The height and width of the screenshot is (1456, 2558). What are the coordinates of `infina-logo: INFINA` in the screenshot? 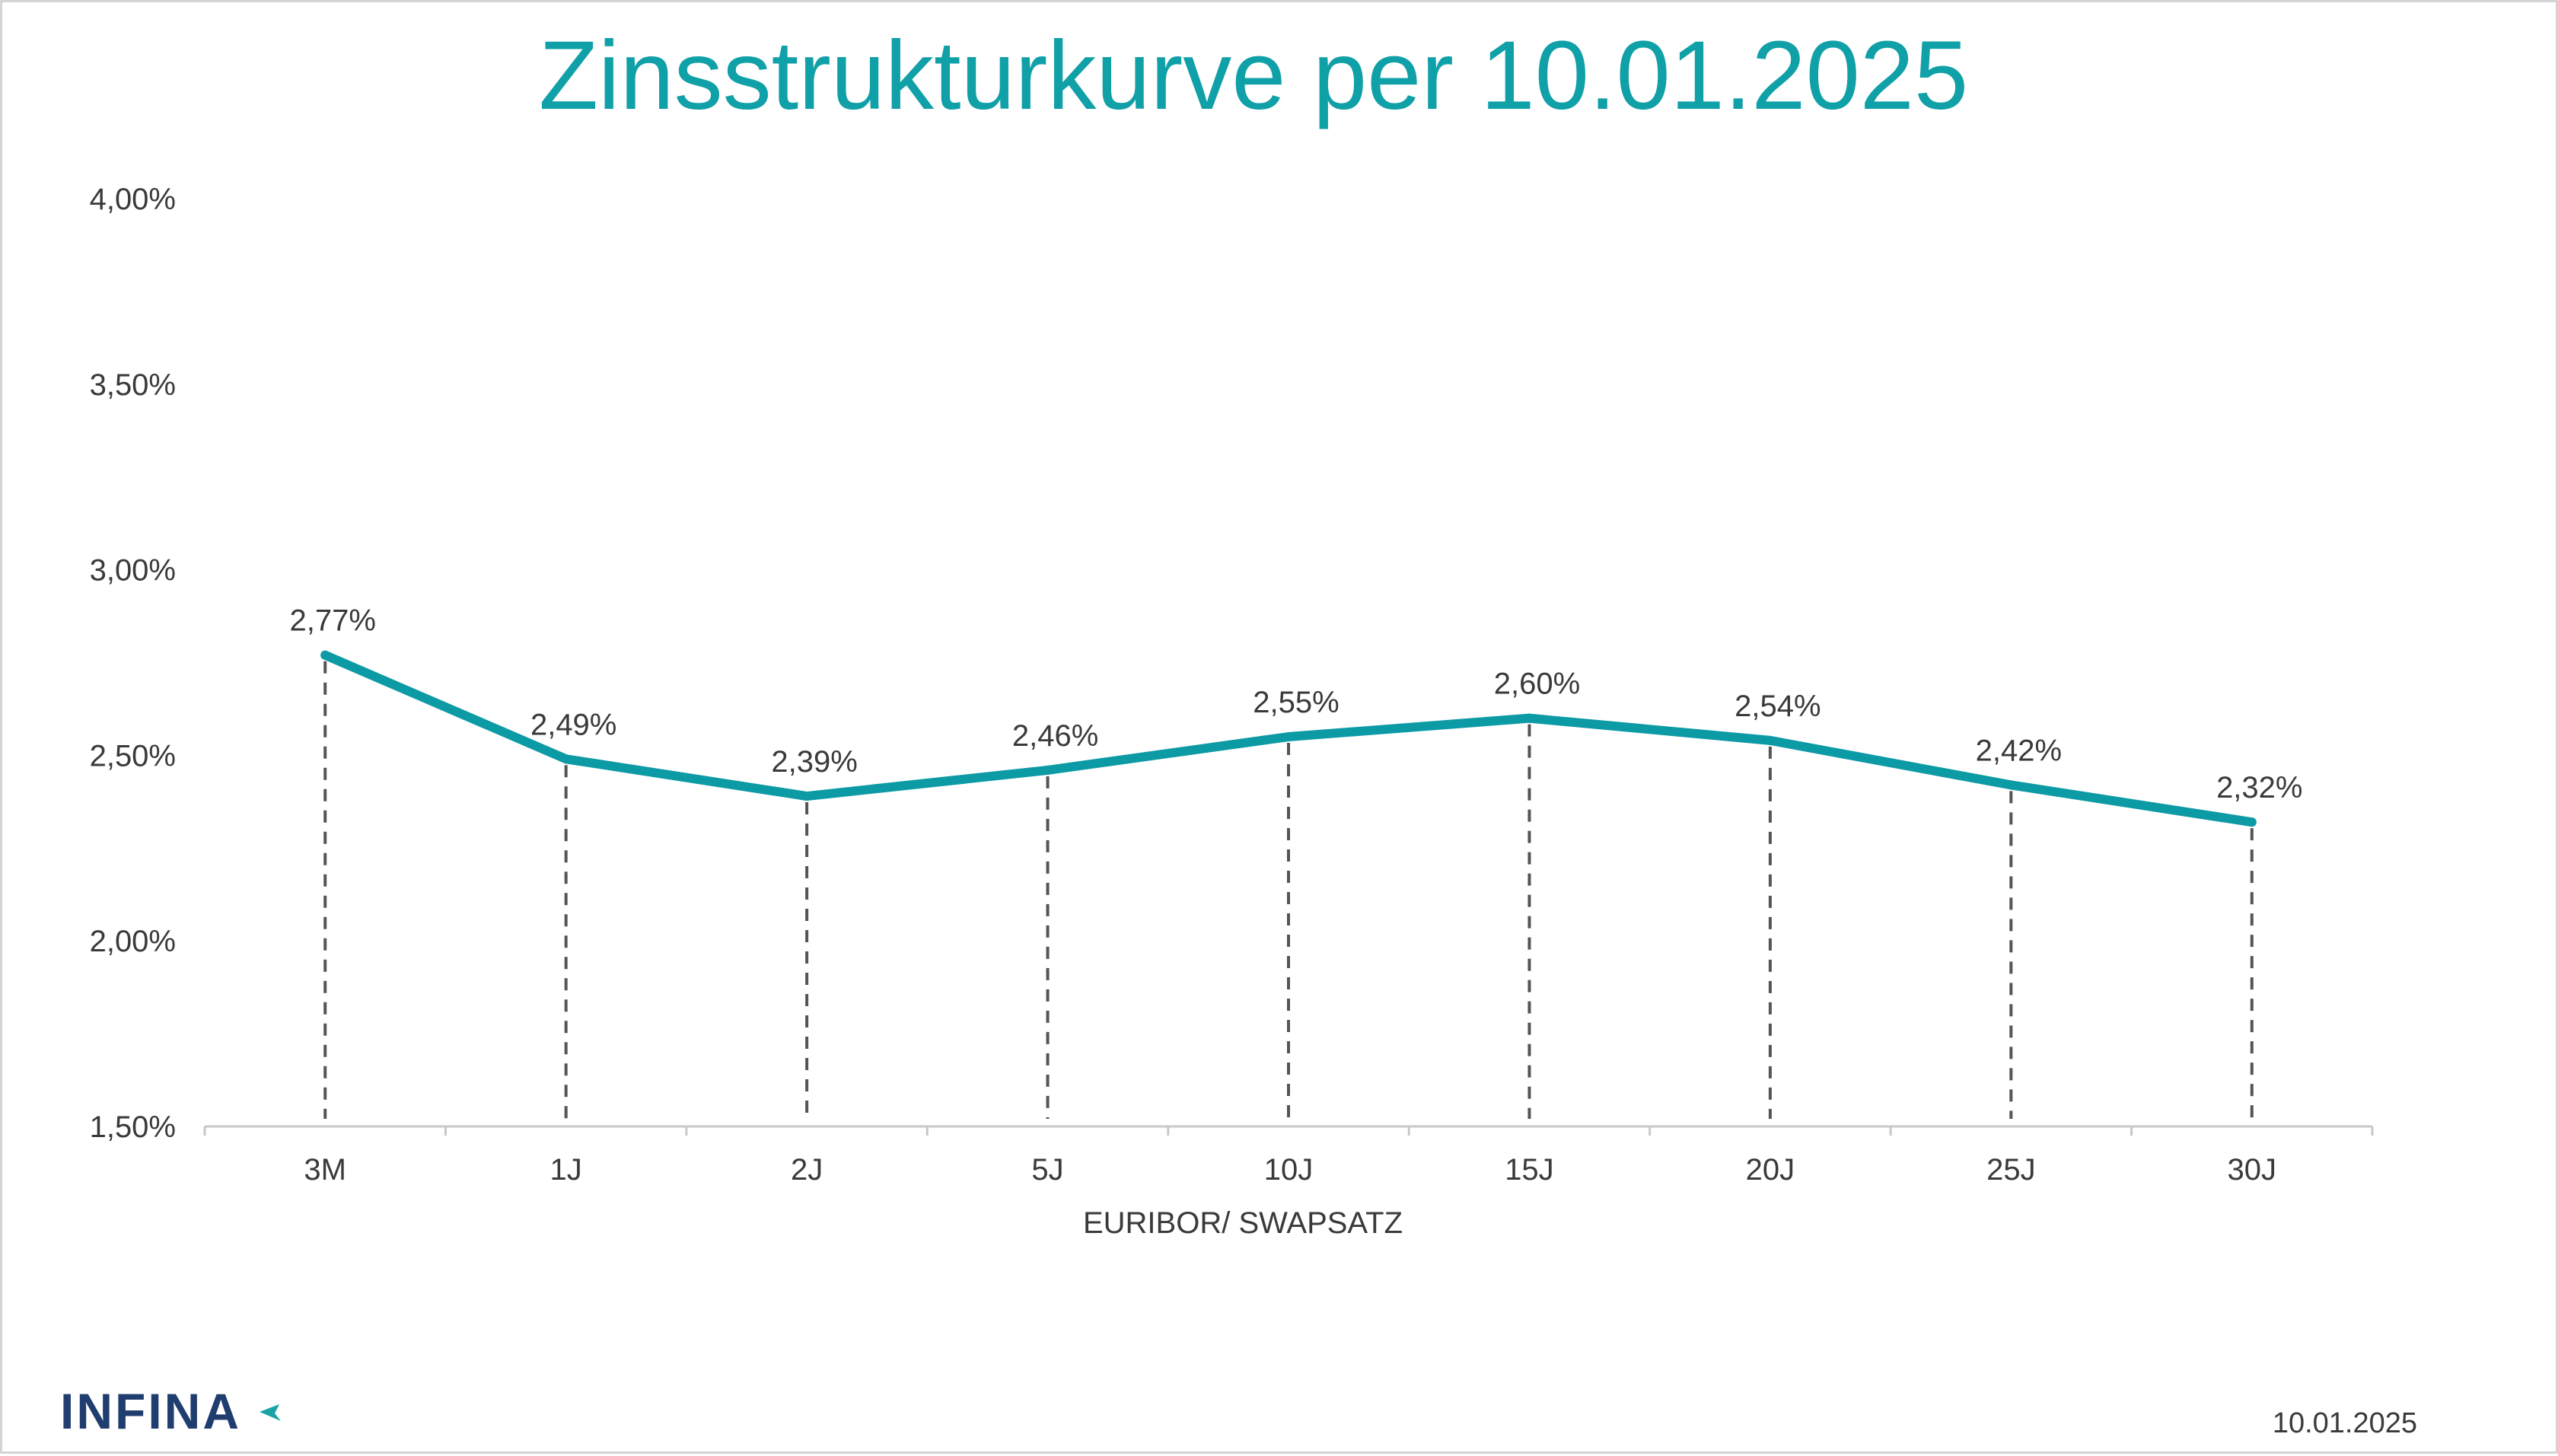 It's located at (171, 1411).